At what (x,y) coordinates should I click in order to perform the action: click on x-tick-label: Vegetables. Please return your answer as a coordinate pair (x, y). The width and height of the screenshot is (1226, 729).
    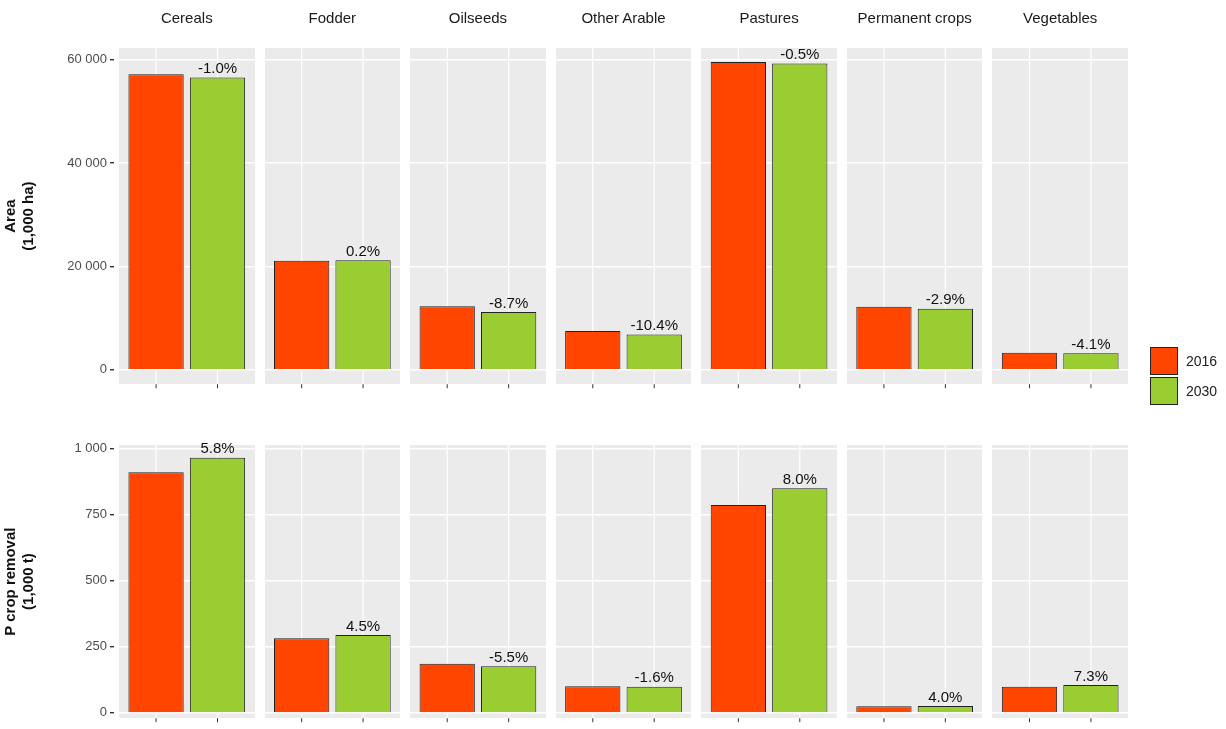
    Looking at the image, I should click on (1060, 18).